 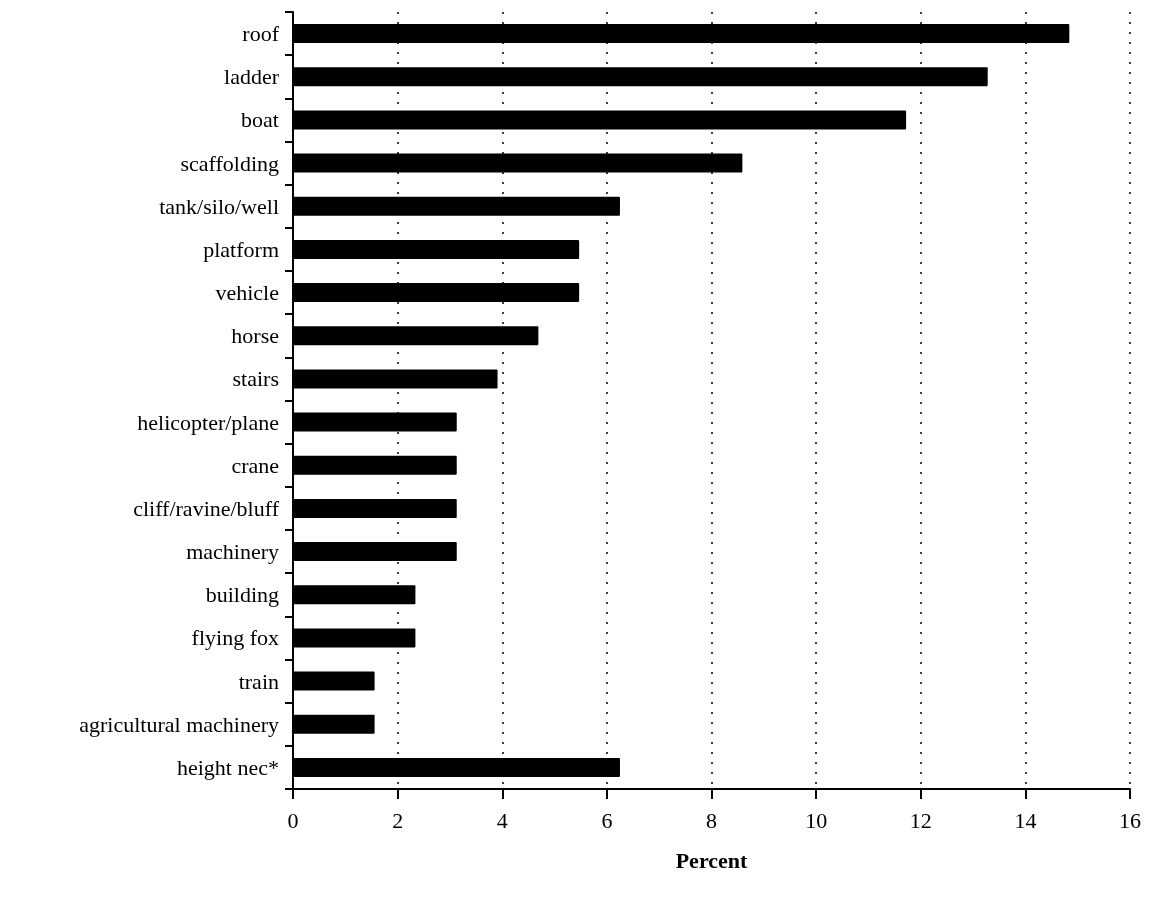 What do you see at coordinates (258, 681) in the screenshot?
I see `y-tick-label: train` at bounding box center [258, 681].